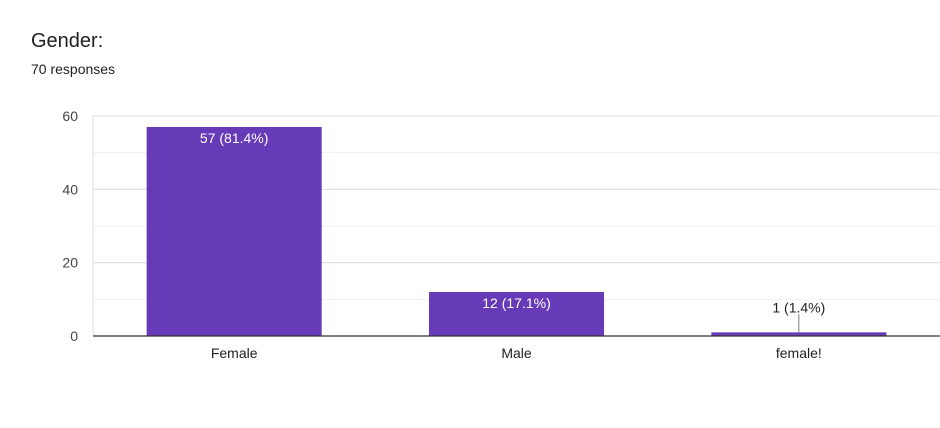 Image resolution: width=940 pixels, height=428 pixels. What do you see at coordinates (67, 41) in the screenshot?
I see `question-title: Gender:` at bounding box center [67, 41].